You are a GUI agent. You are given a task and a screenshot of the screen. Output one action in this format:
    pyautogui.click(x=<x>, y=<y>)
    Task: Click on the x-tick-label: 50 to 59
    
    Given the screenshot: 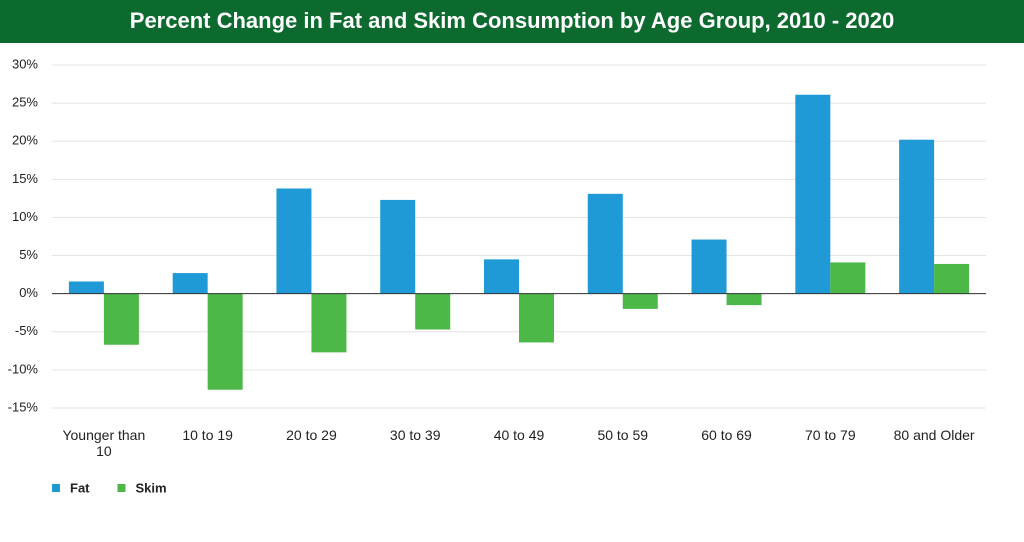 What is the action you would take?
    pyautogui.click(x=623, y=435)
    